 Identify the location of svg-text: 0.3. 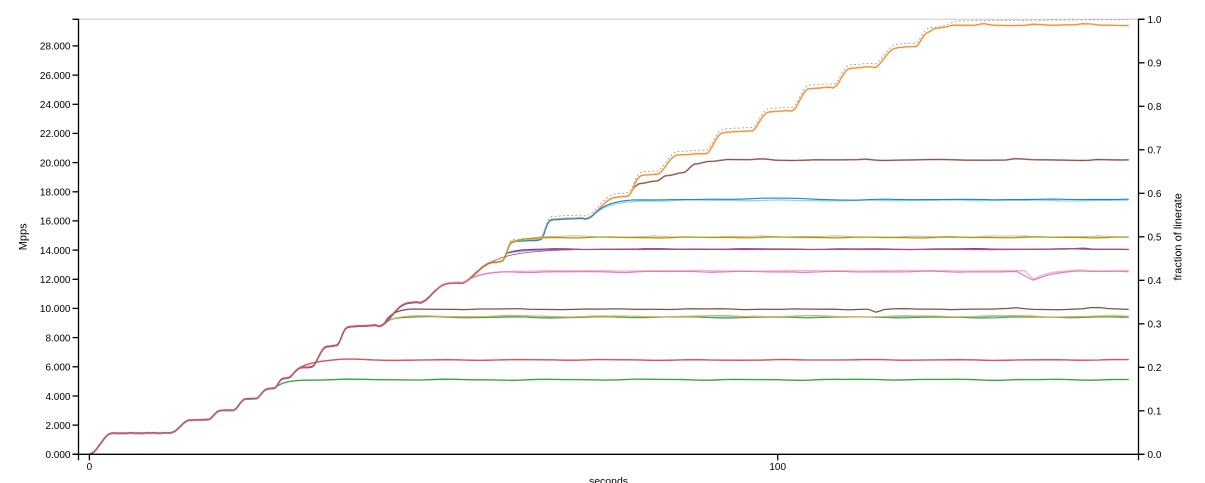
(1155, 324).